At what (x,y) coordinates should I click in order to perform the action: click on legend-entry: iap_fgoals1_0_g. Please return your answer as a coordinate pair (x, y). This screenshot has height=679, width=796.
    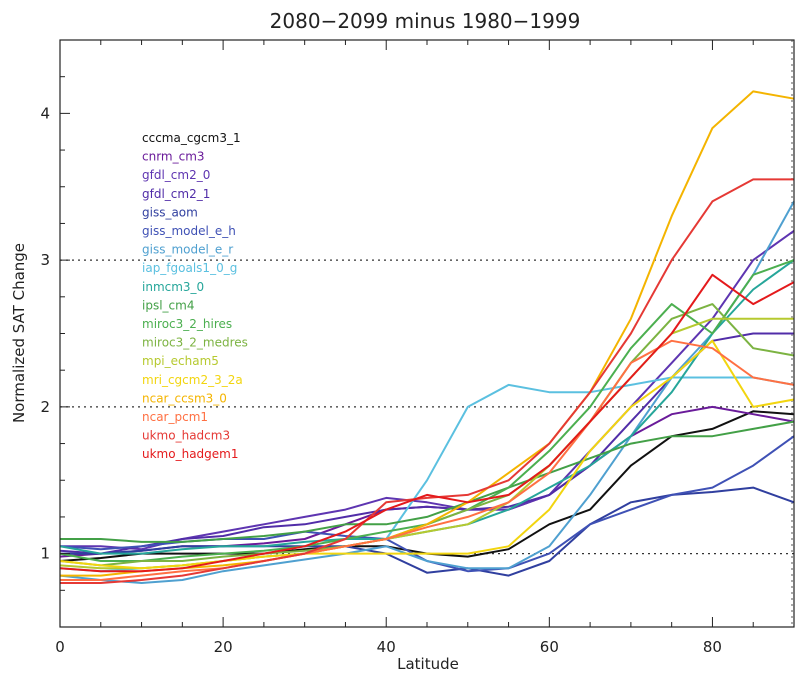
    Looking at the image, I should click on (189, 268).